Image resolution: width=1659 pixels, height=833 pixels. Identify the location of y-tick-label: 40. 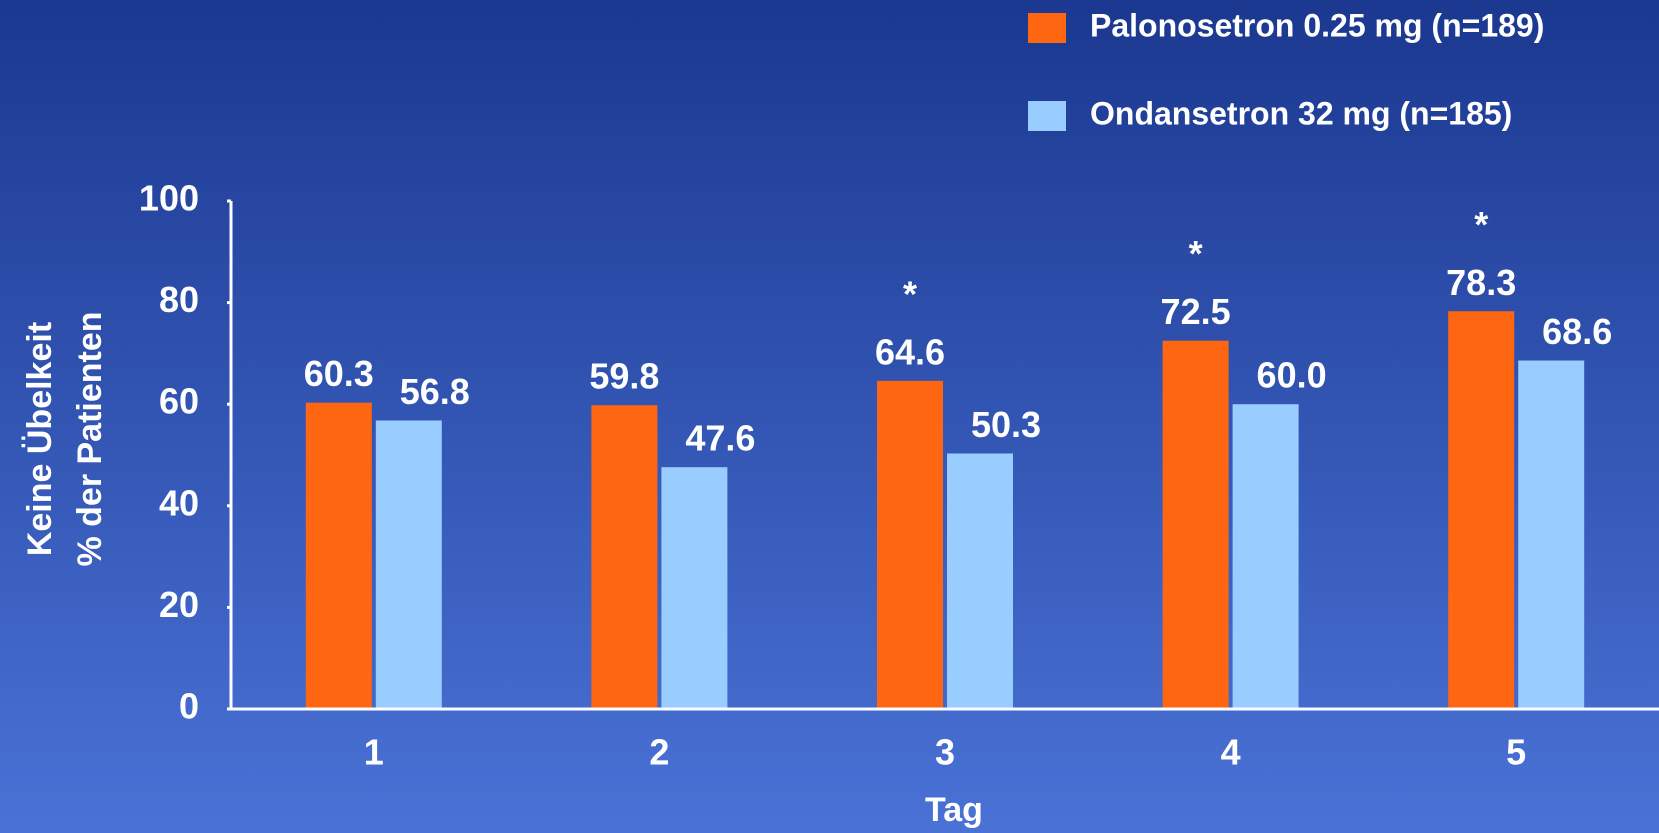
(179, 502).